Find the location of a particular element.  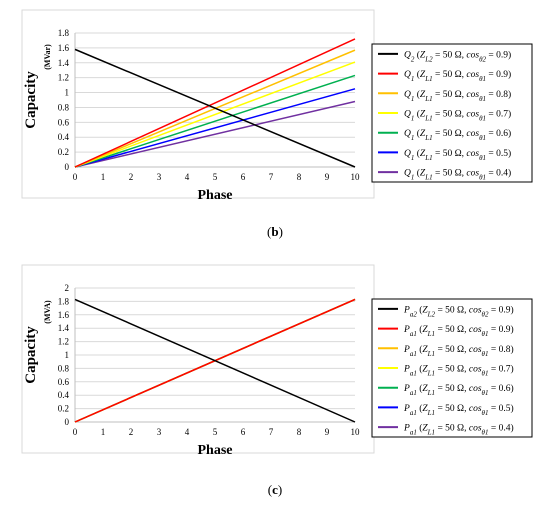

caption-b-letter: b is located at coordinates (275, 231).